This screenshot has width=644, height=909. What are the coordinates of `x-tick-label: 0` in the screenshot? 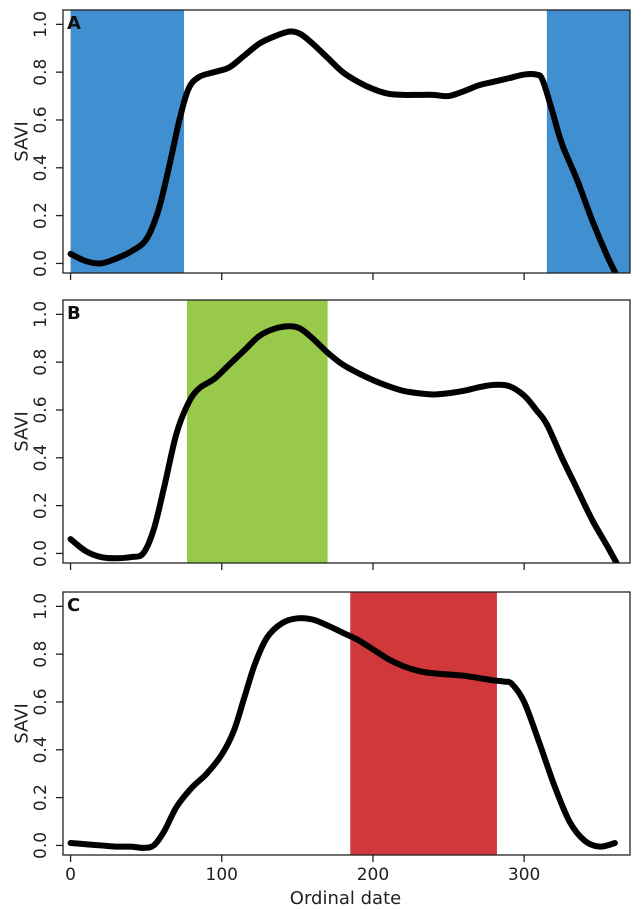 It's located at (70, 875).